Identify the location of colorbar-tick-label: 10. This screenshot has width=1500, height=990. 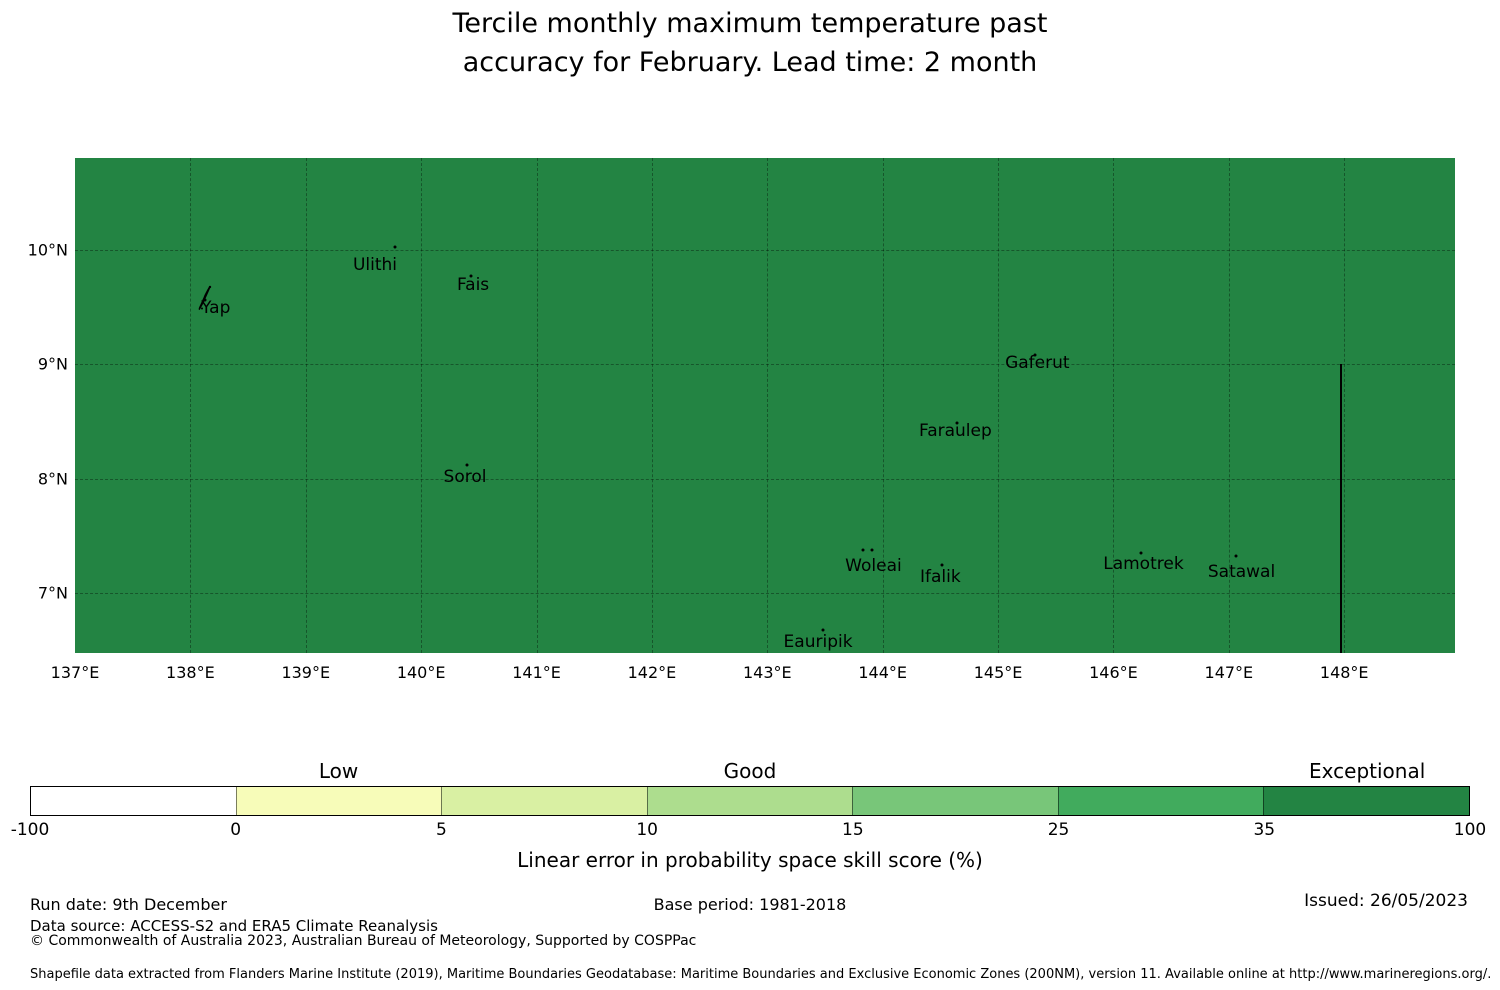
(647, 830).